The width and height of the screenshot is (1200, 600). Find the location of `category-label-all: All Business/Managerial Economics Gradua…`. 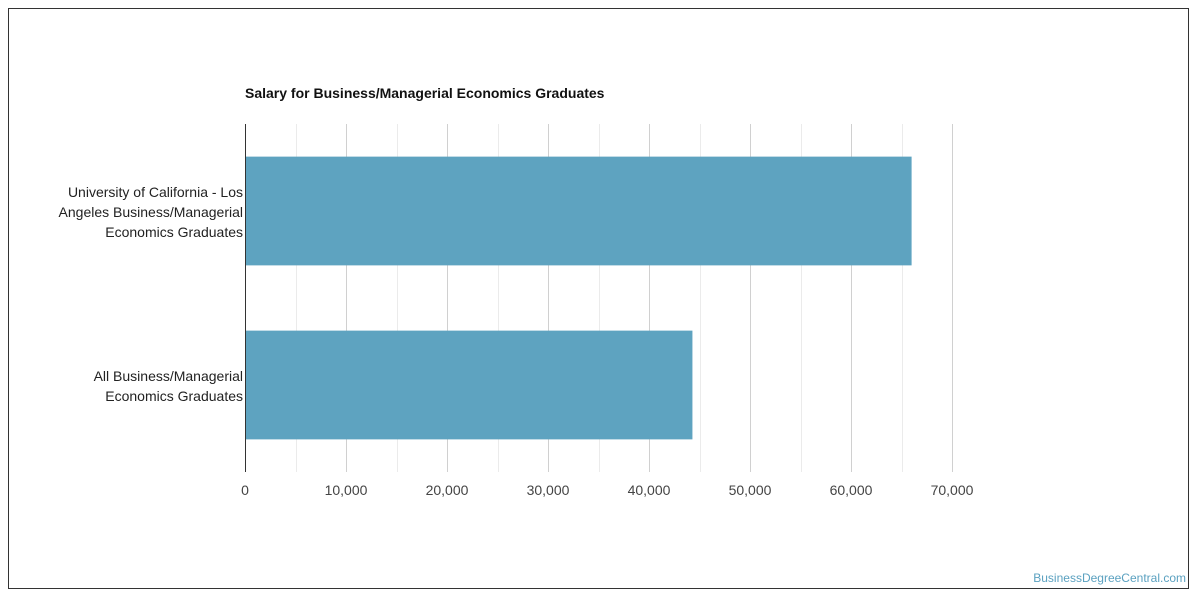

category-label-all: All Business/Managerial Economics Gradua… is located at coordinates (168, 386).